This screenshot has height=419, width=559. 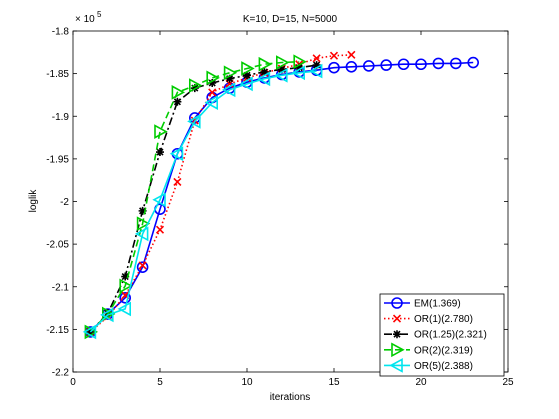 What do you see at coordinates (99, 14) in the screenshot?
I see `y-exponent-power: 5` at bounding box center [99, 14].